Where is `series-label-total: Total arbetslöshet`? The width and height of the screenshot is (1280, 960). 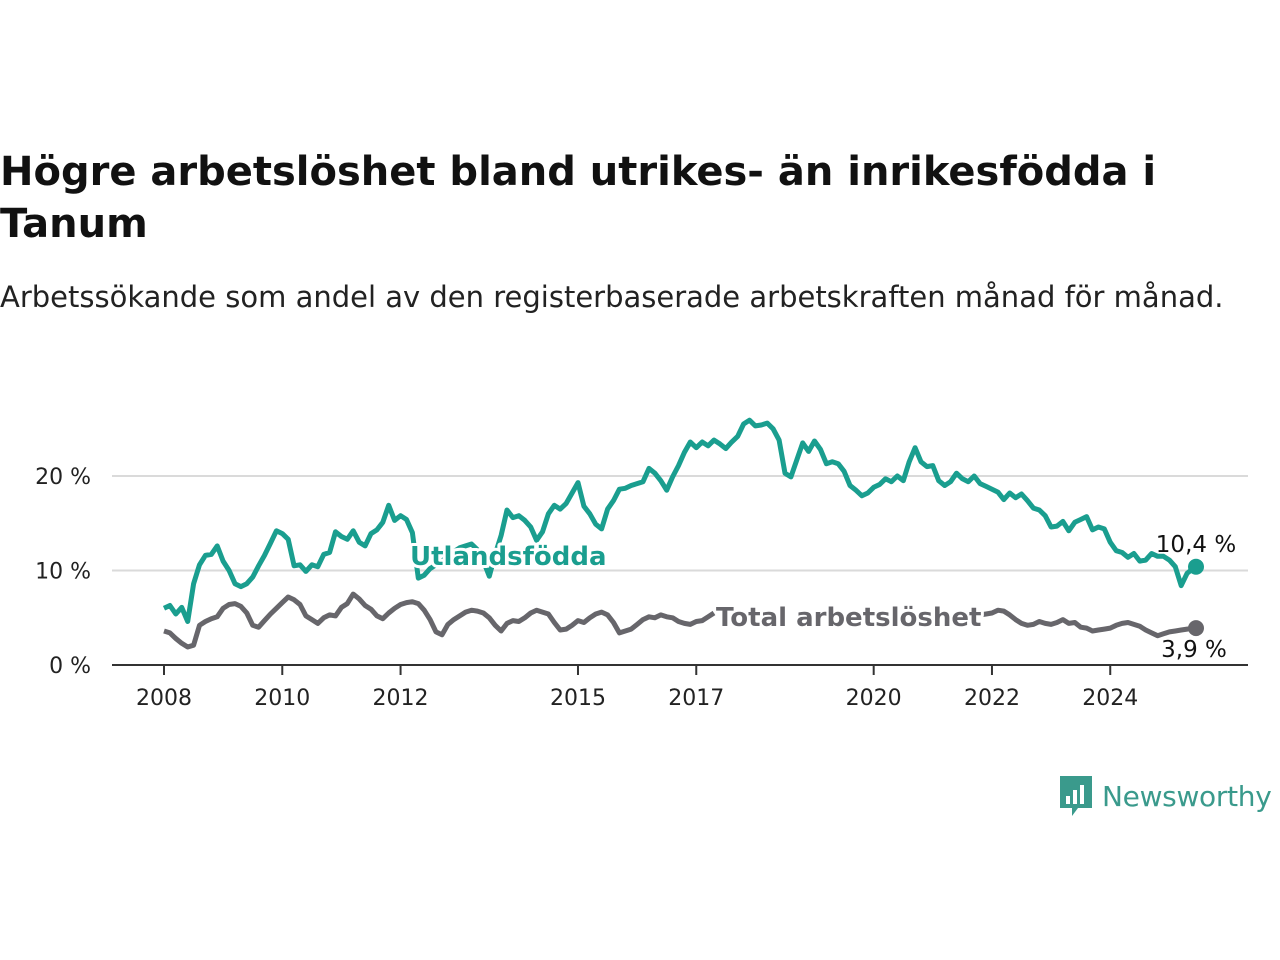 series-label-total: Total arbetslöshet is located at coordinates (848, 618).